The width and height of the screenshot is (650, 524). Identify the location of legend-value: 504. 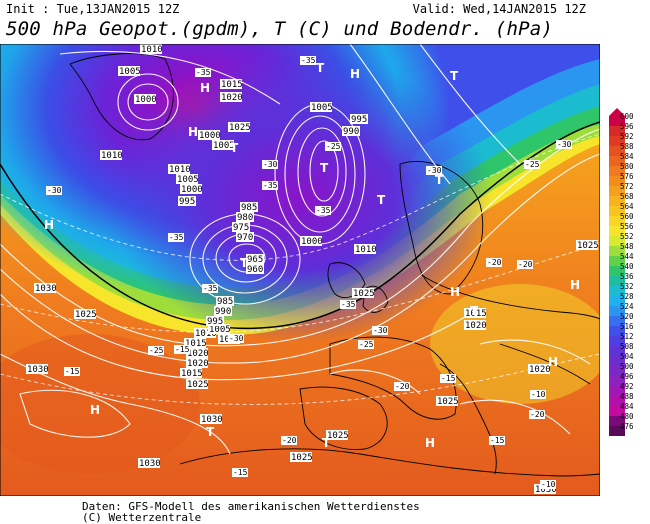
(627, 356).